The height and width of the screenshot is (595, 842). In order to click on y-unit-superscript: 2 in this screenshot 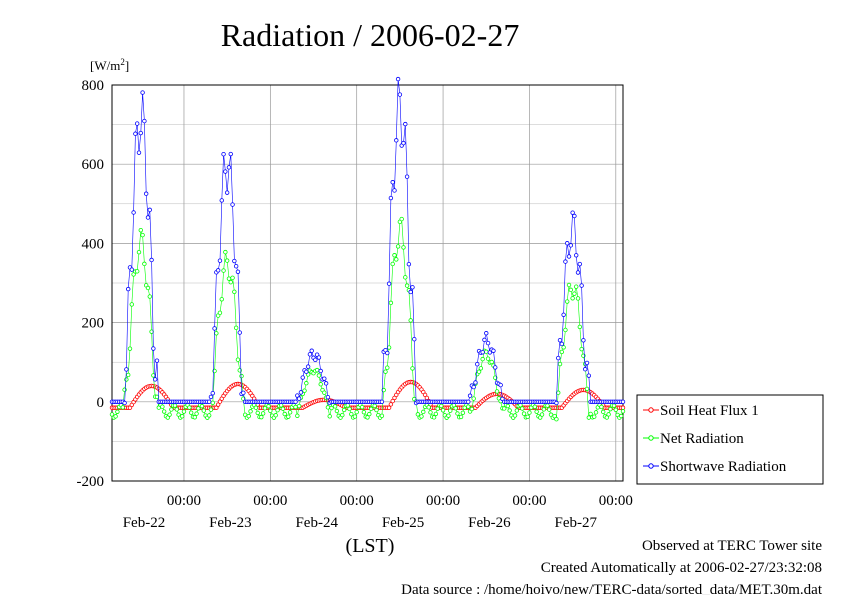, I will do `click(122, 62)`.